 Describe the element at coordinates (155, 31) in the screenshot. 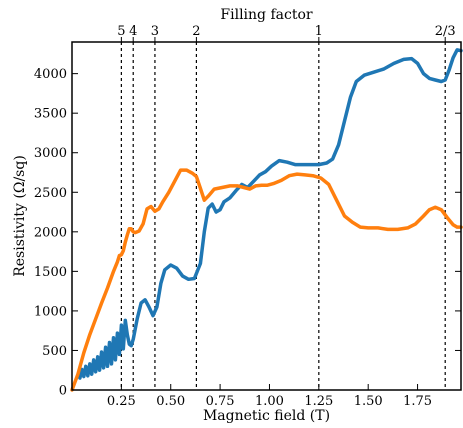

I see `filling-factor-label: 3` at that location.